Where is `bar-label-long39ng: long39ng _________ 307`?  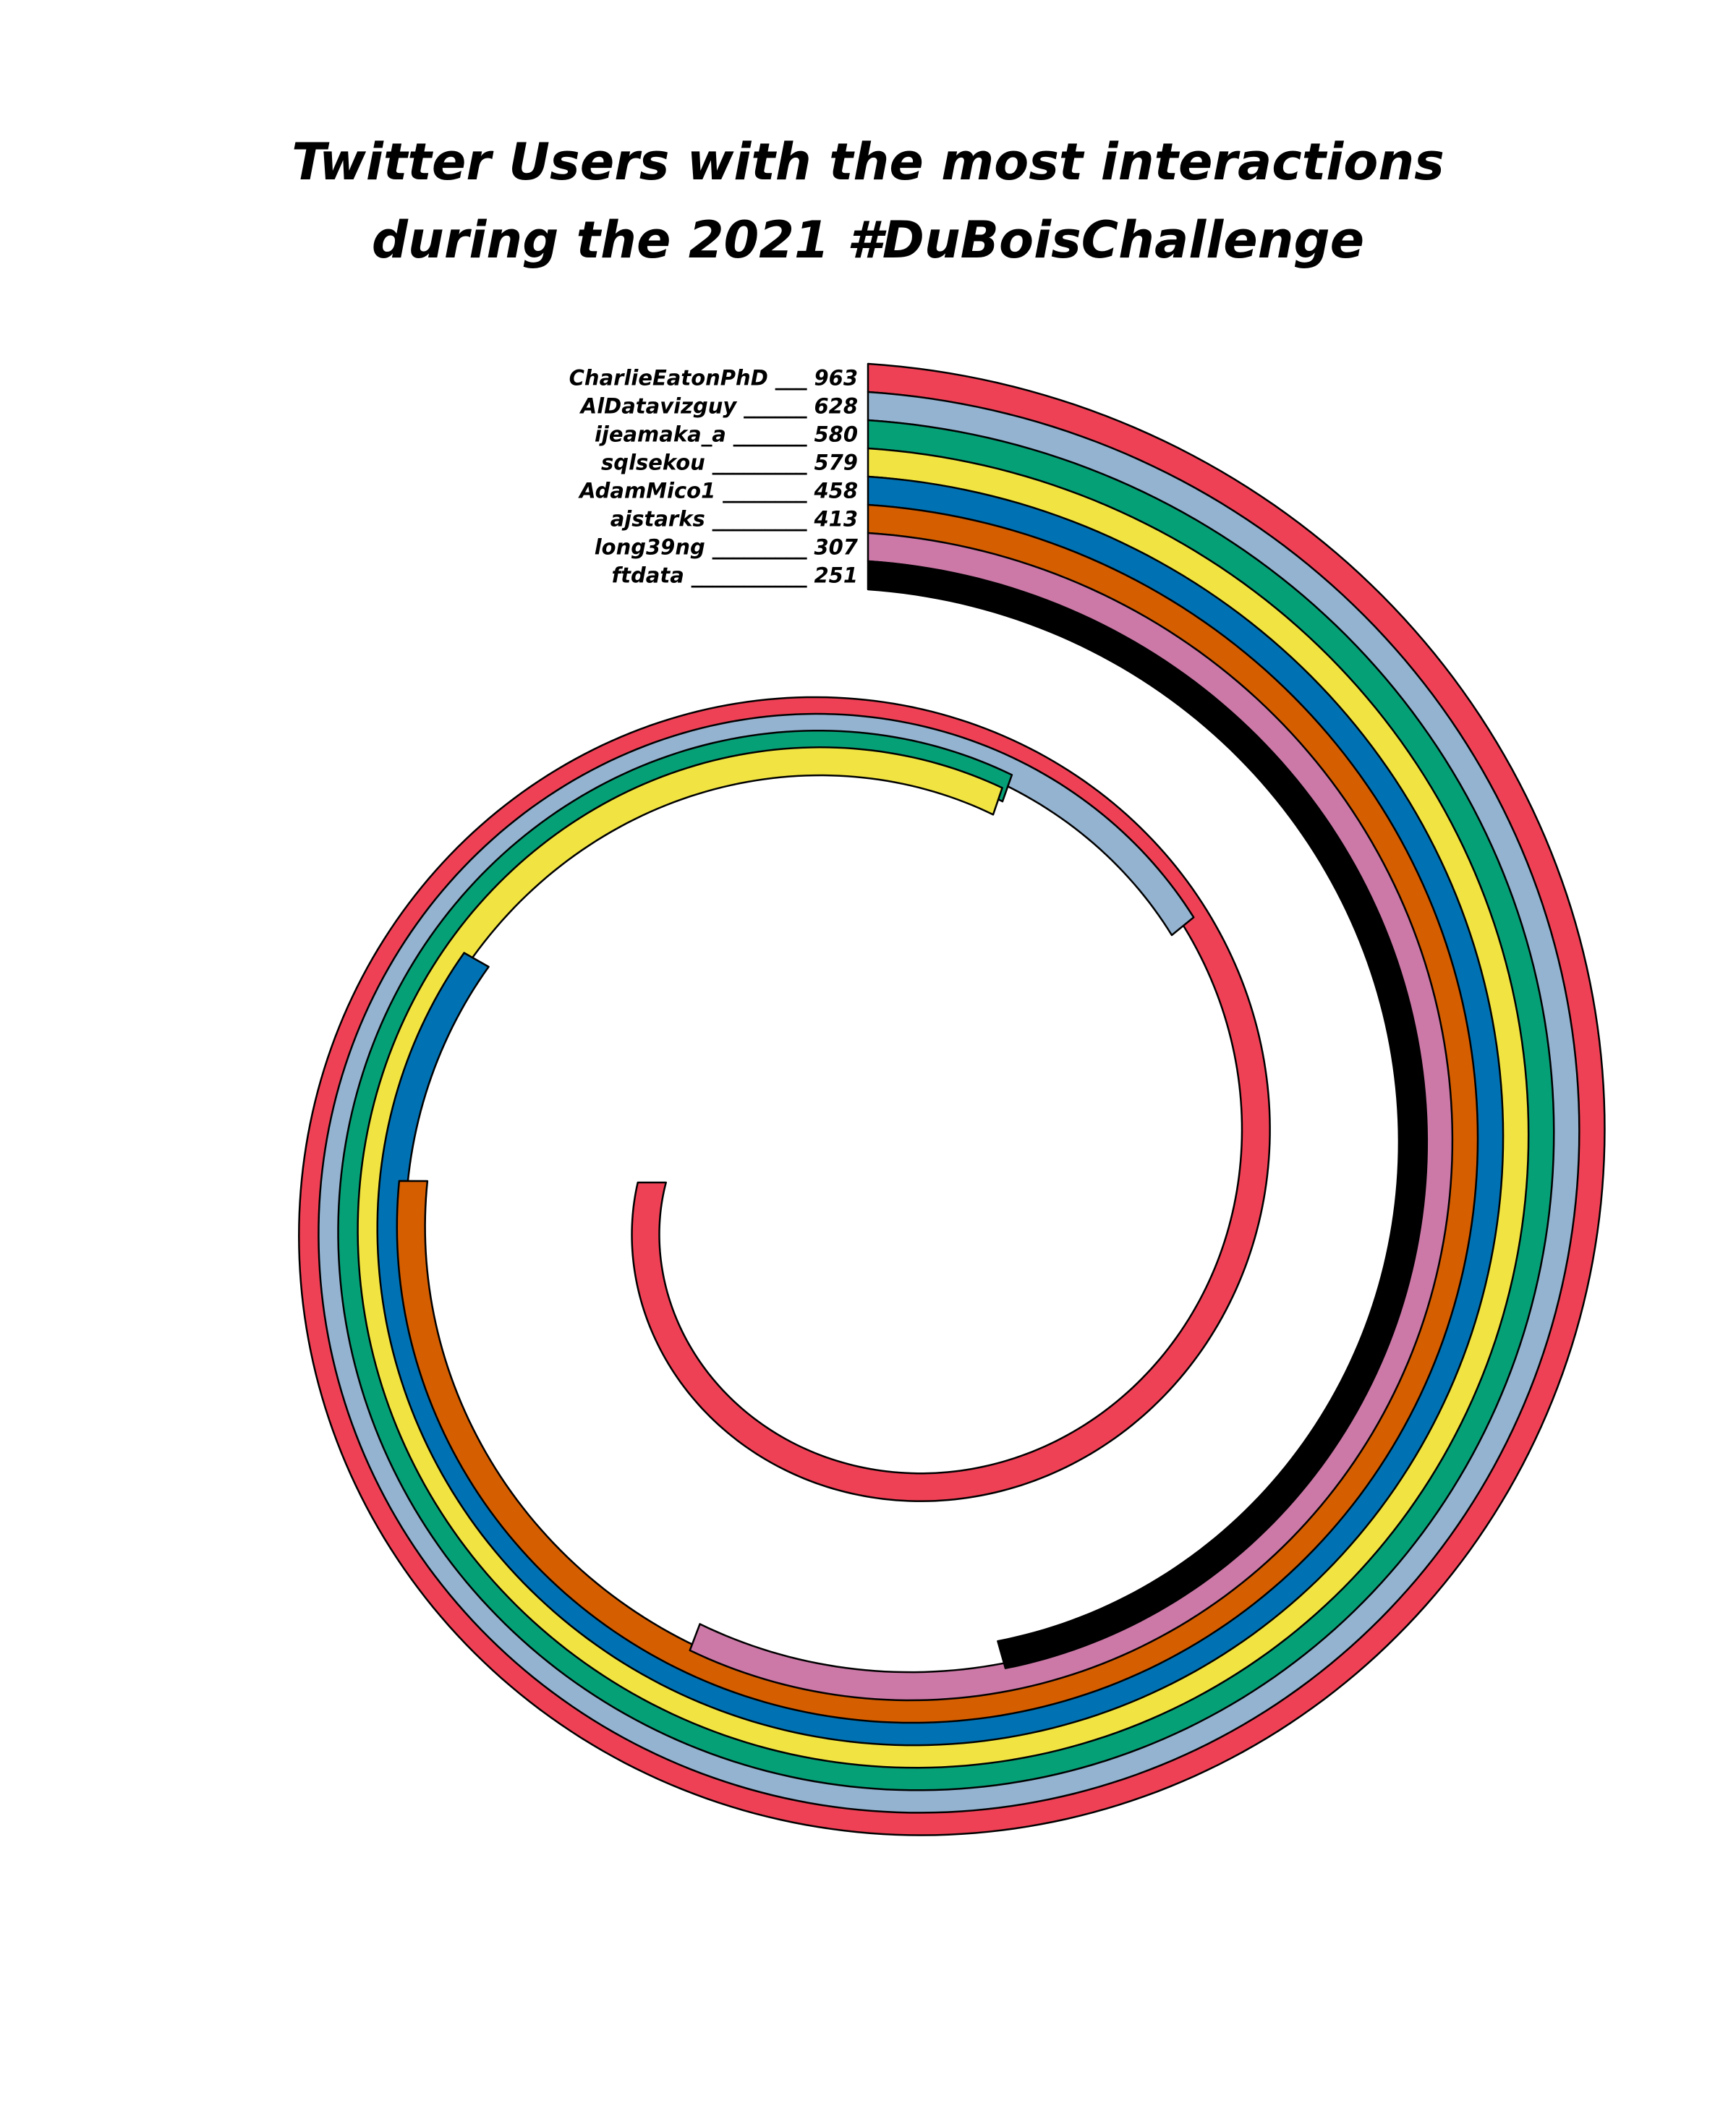 bar-label-long39ng: long39ng _________ 307 is located at coordinates (727, 547).